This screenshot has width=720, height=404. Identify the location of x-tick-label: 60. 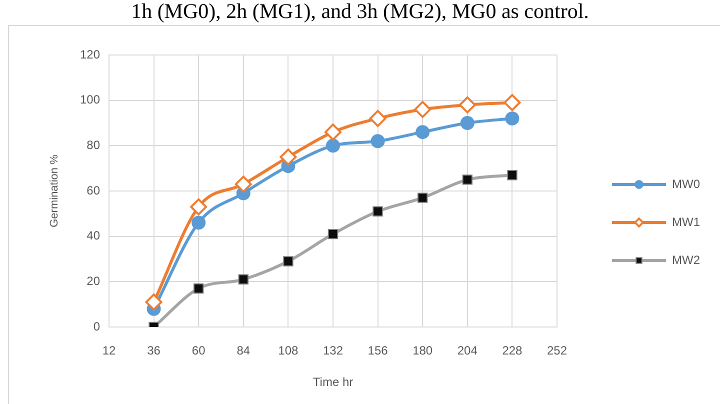
(199, 351).